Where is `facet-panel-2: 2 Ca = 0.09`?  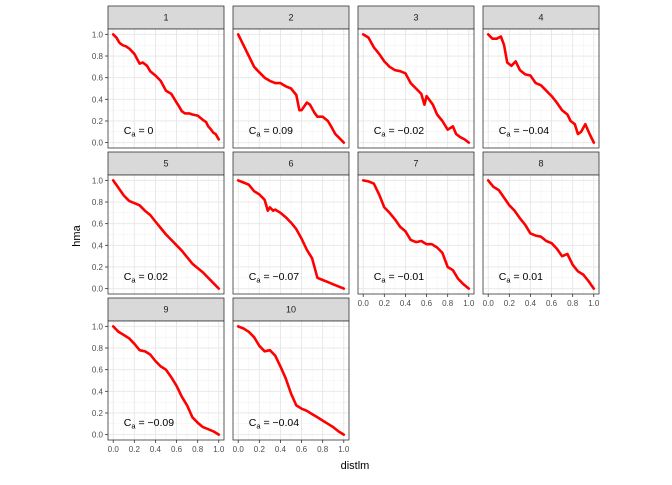 facet-panel-2: 2 Ca = 0.09 is located at coordinates (291, 77).